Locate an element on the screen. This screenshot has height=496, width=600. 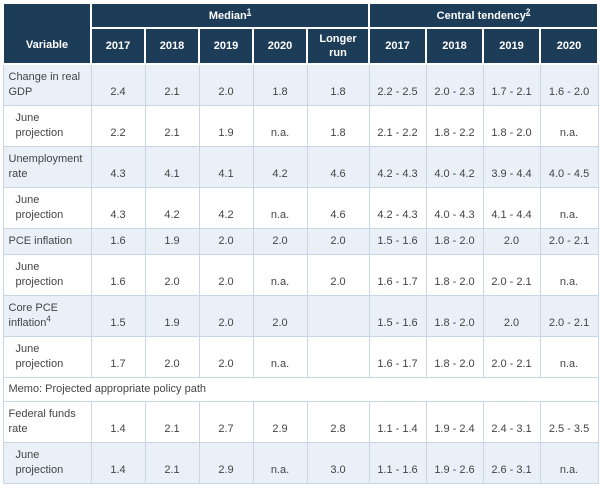
header-median-2020: 2020 is located at coordinates (280, 46).